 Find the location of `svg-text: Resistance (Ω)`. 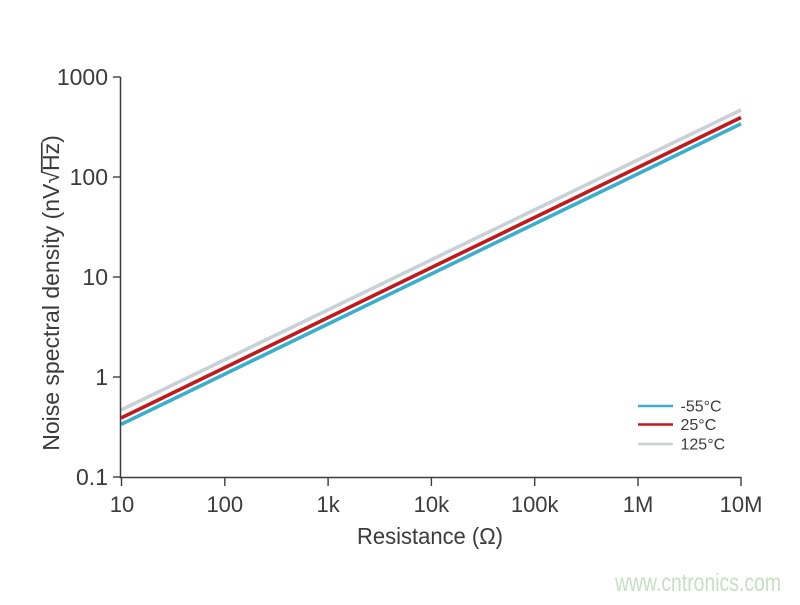

svg-text: Resistance (Ω) is located at coordinates (430, 536).